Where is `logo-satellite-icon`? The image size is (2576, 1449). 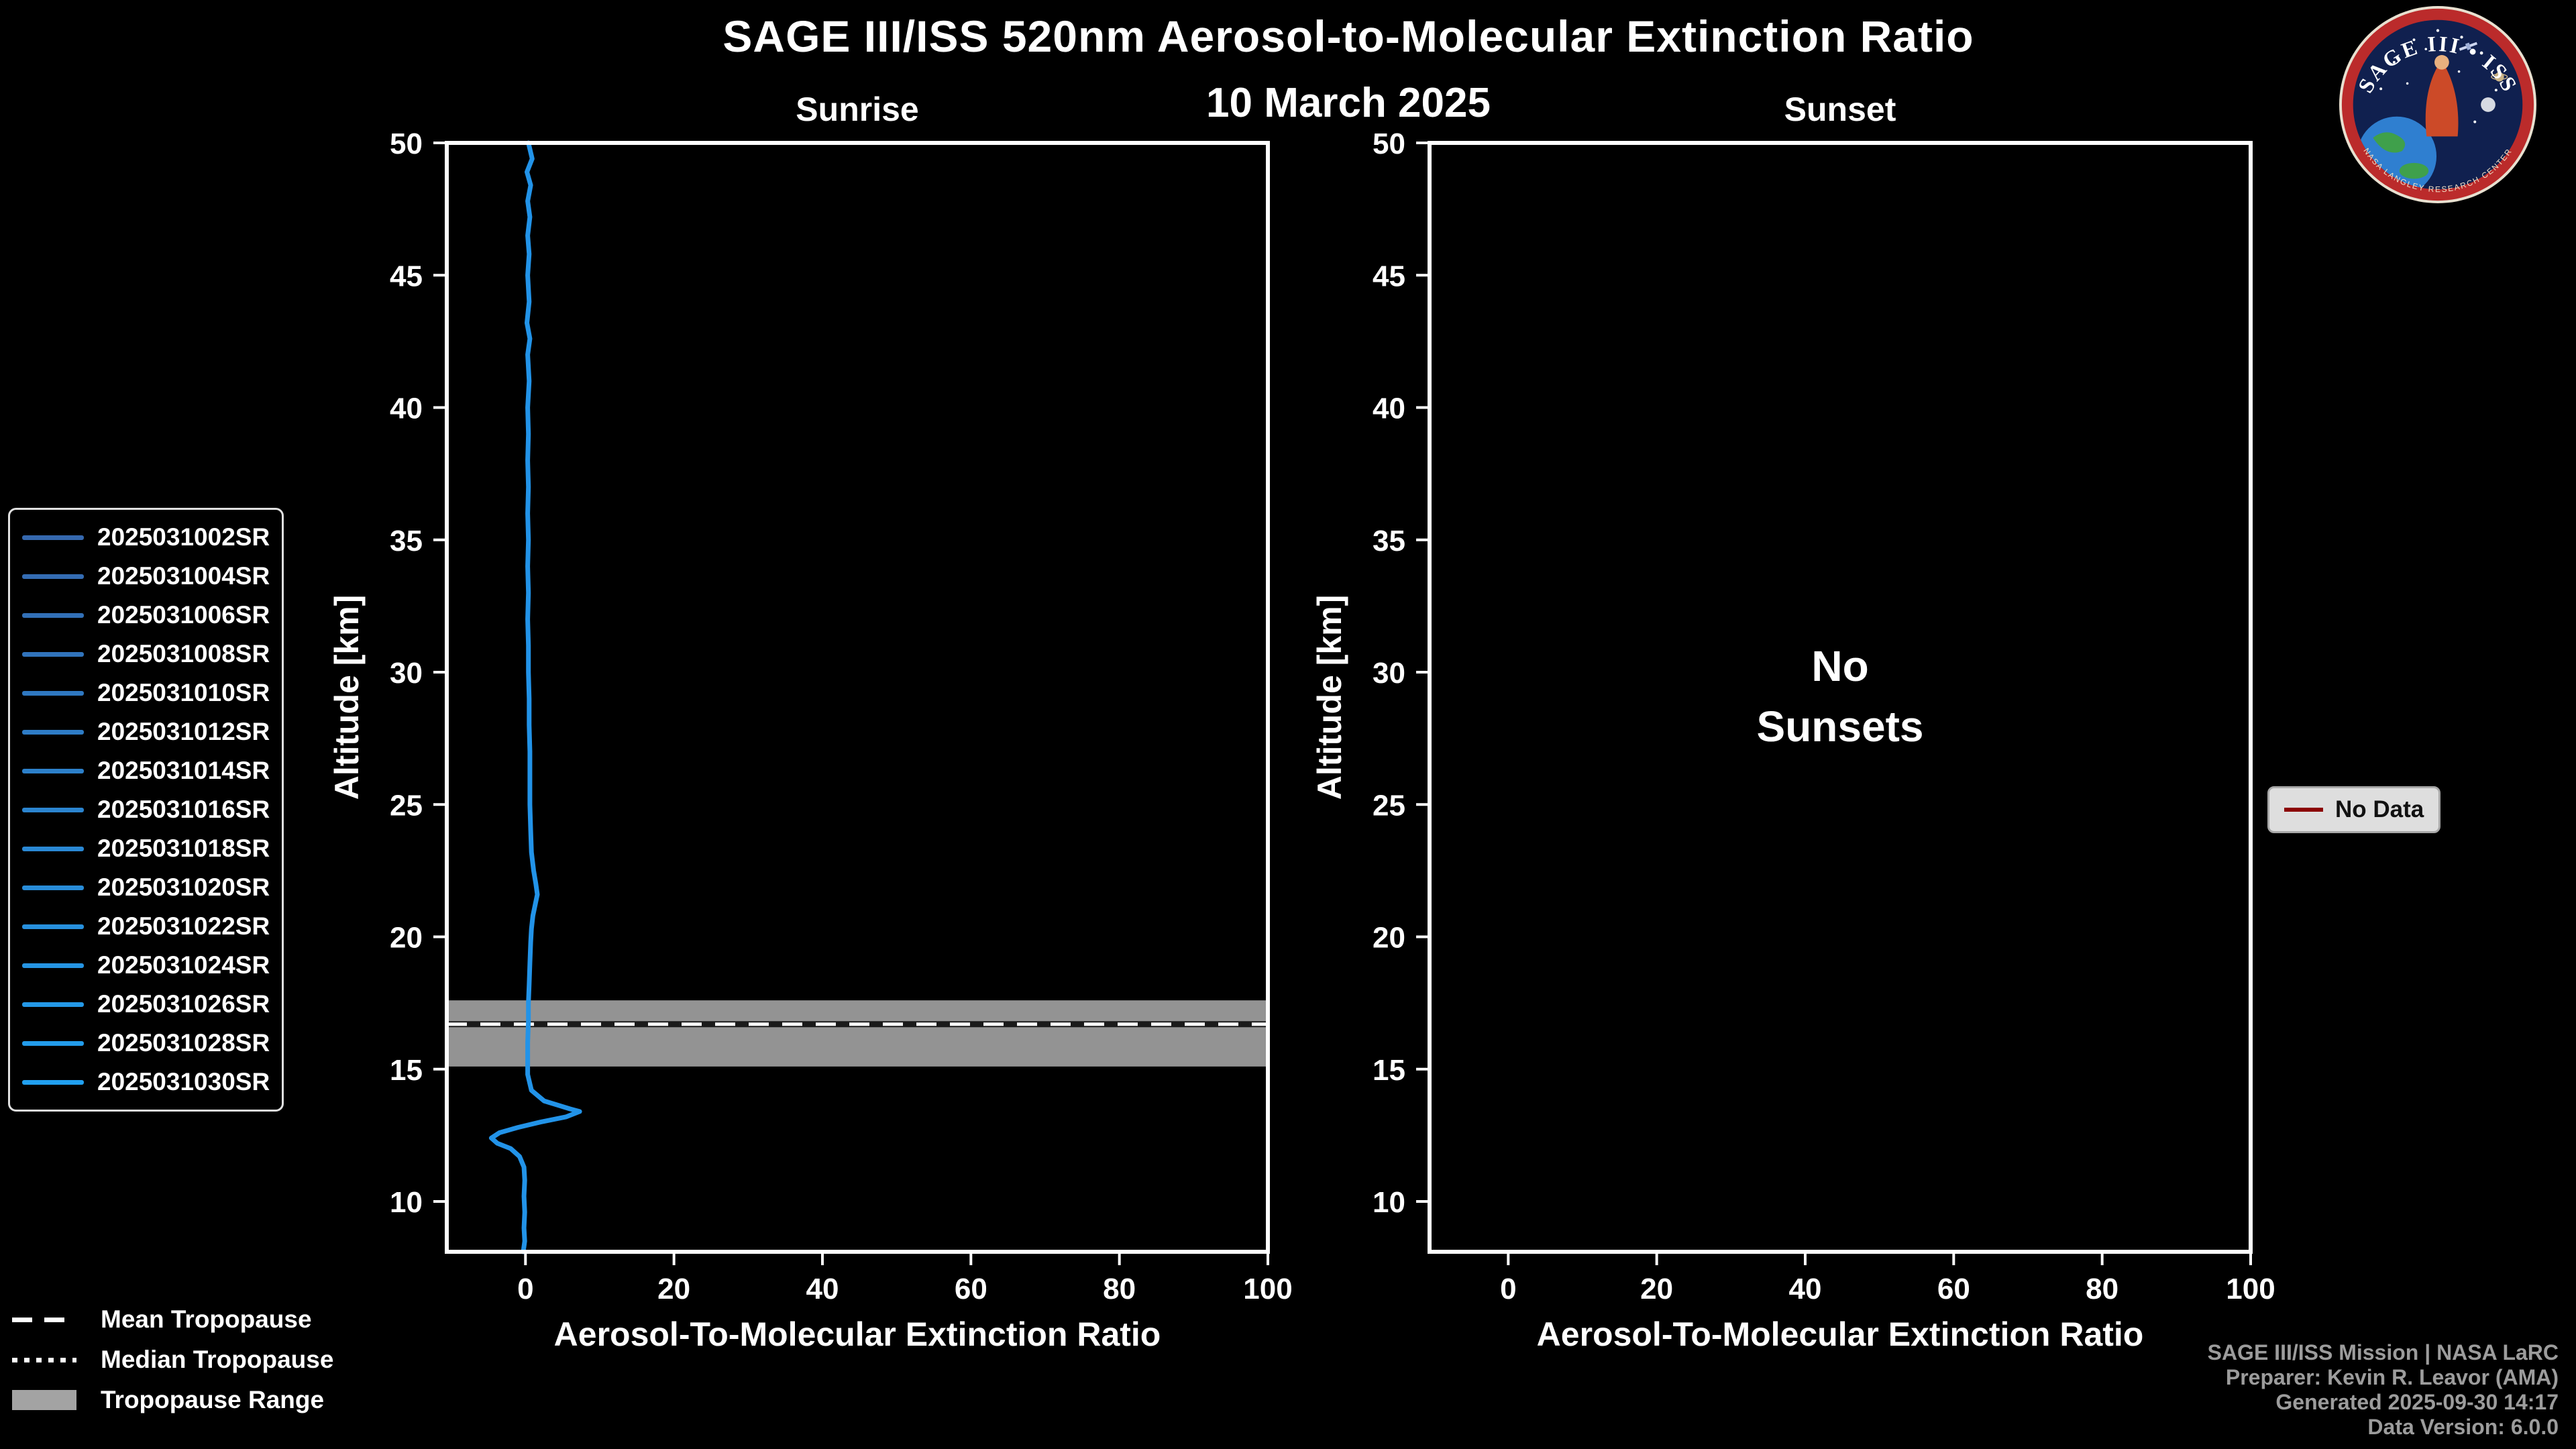 logo-satellite-icon is located at coordinates (2468, 46).